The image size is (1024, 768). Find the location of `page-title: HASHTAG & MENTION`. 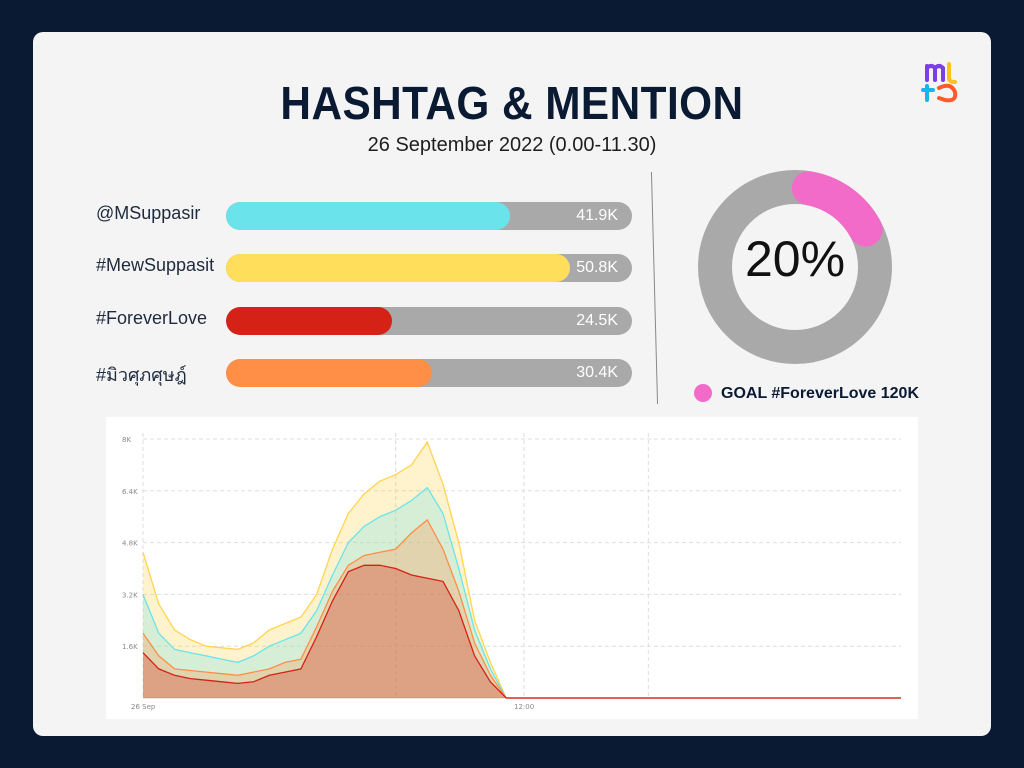

page-title: HASHTAG & MENTION is located at coordinates (512, 103).